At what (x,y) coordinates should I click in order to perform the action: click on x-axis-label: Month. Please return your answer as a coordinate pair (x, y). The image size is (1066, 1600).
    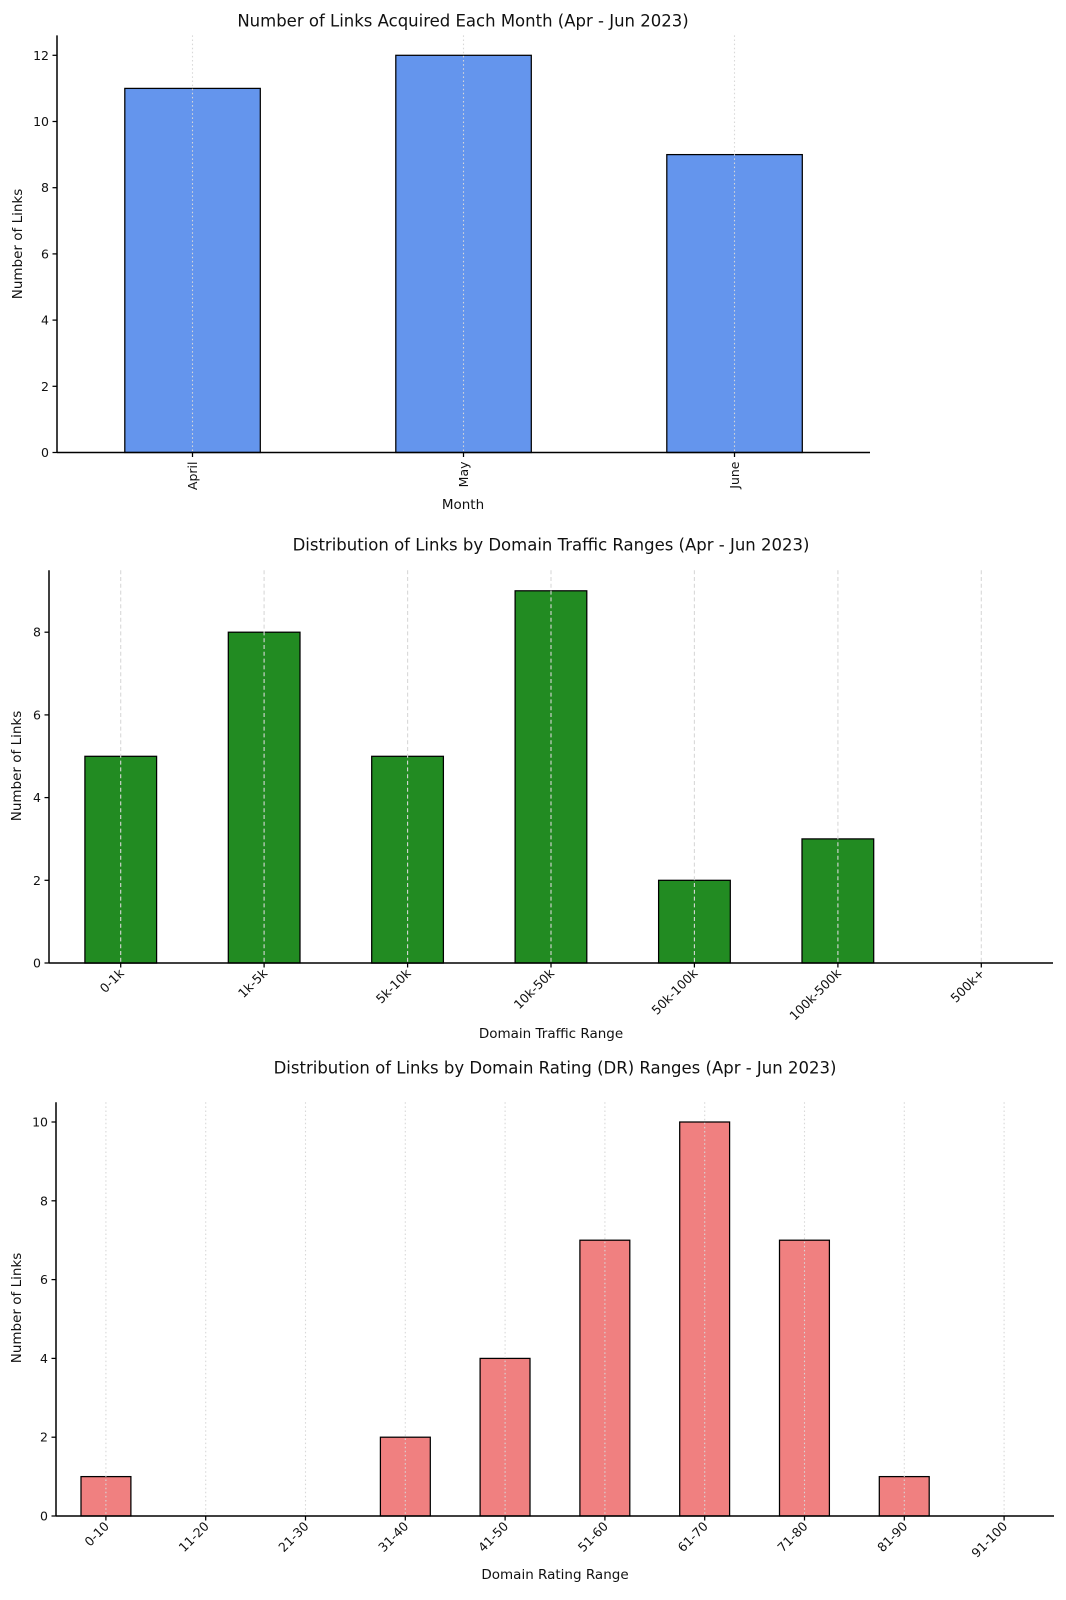
    Looking at the image, I should click on (463, 505).